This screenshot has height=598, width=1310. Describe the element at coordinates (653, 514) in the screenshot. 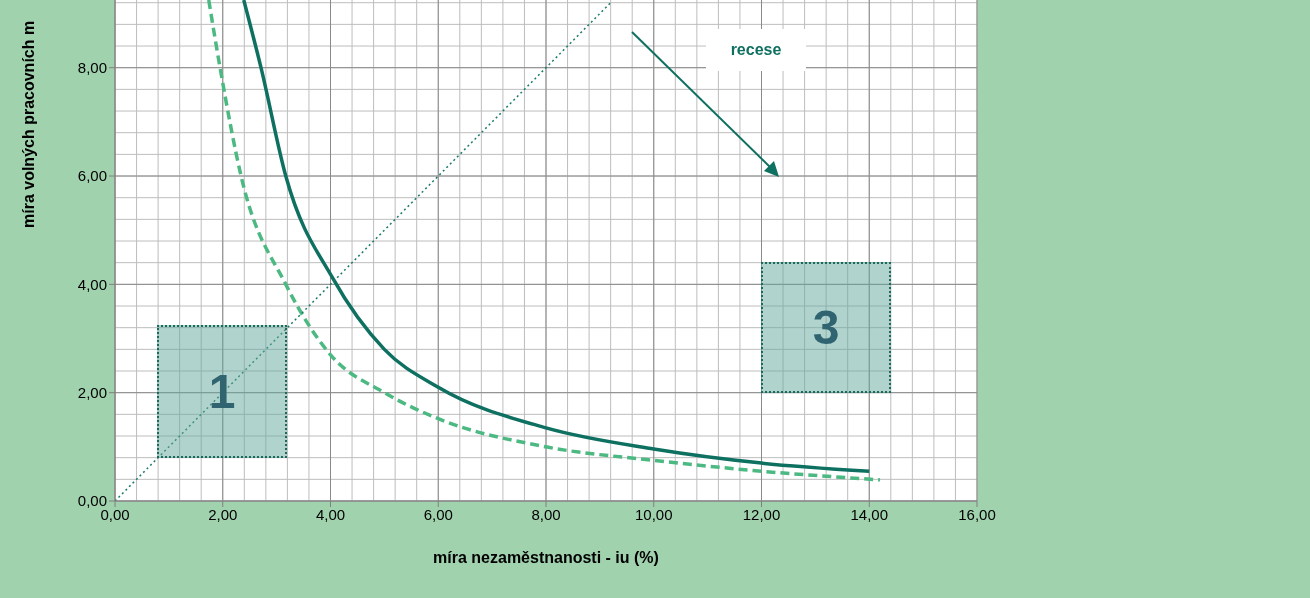

I see `x-tick-label: 10,00` at that location.